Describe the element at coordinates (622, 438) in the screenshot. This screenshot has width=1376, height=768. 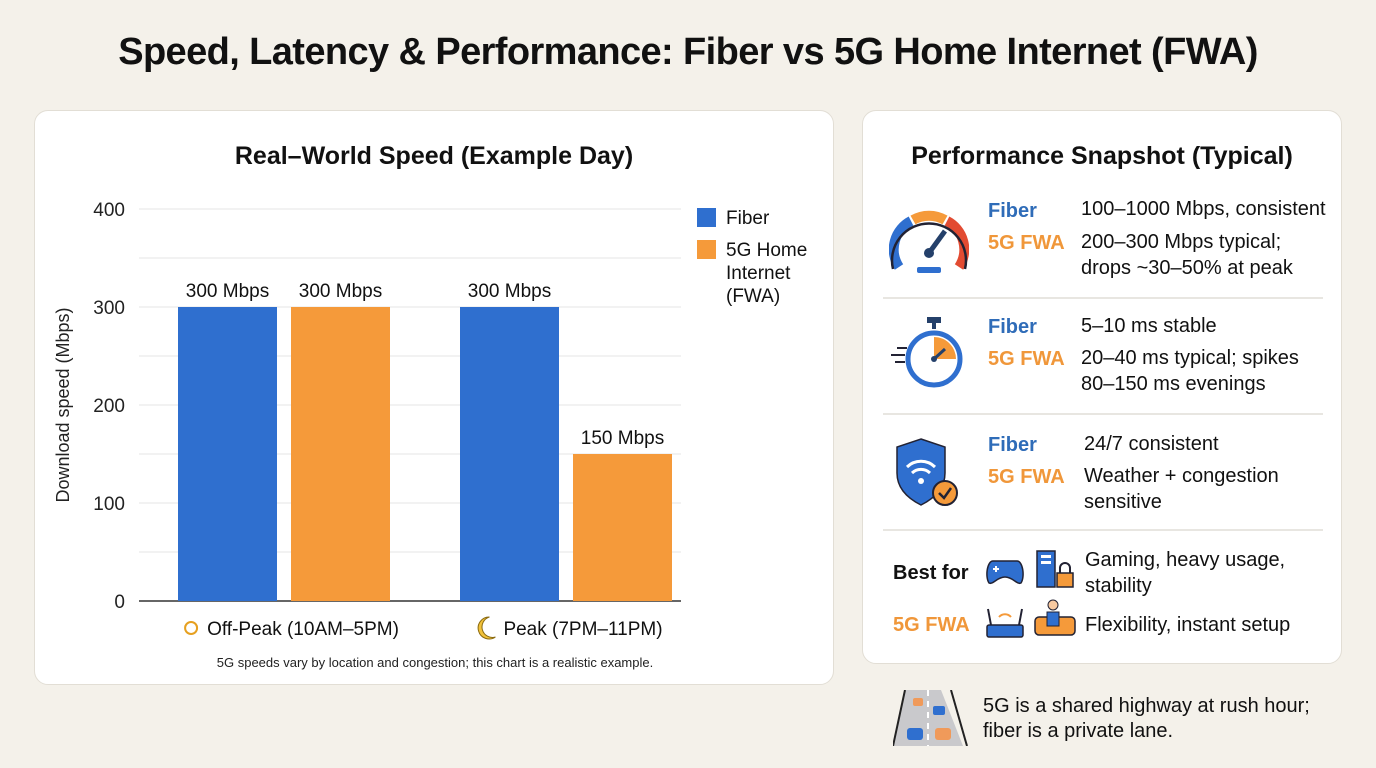
I see `bar-value-label: 150 Mbps` at that location.